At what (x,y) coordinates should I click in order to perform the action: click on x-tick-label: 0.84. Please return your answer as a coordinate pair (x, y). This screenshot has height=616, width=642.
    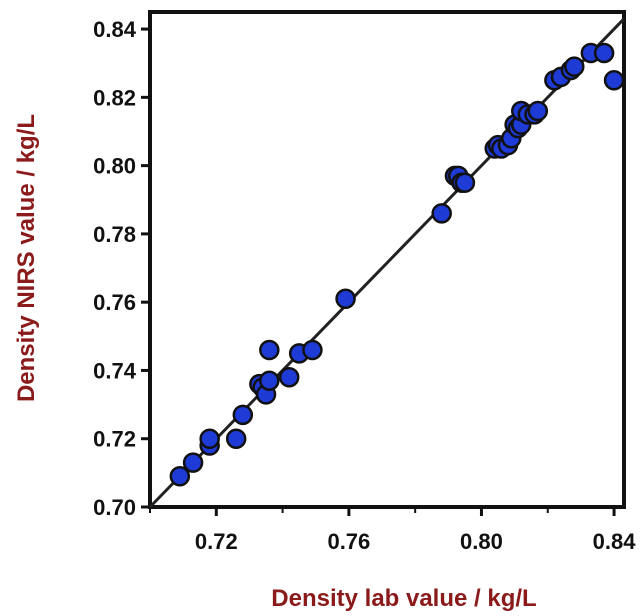
    Looking at the image, I should click on (615, 541).